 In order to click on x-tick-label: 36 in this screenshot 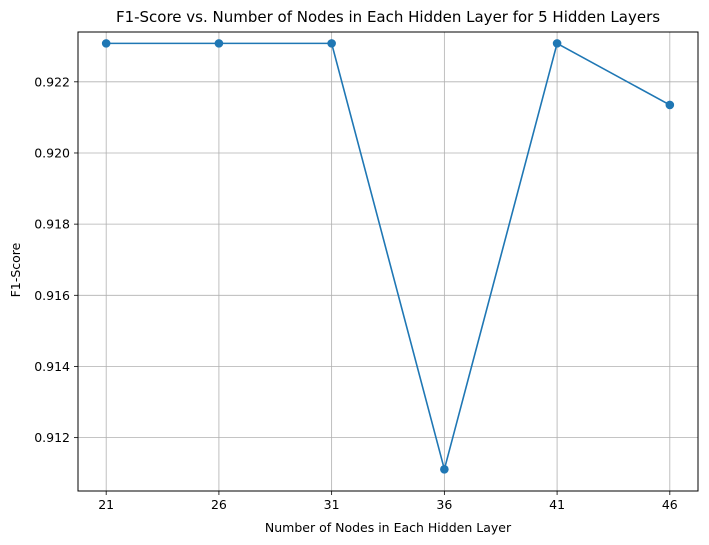, I will do `click(444, 504)`.